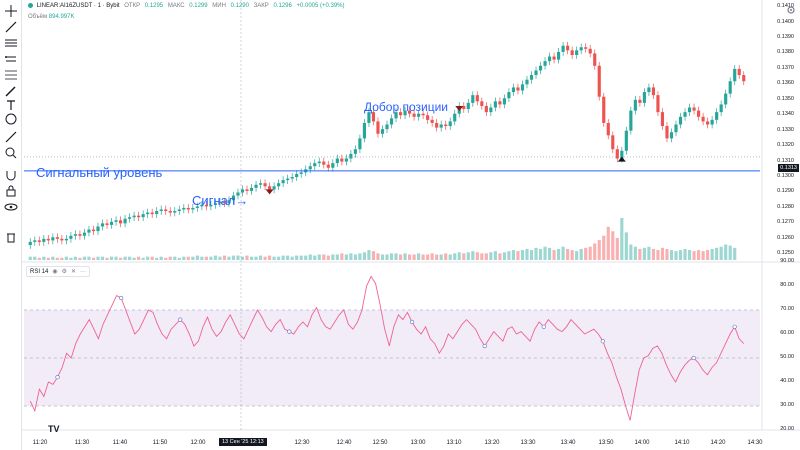 The image size is (800, 450). Describe the element at coordinates (11, 27) in the screenshot. I see `trend-line-icon` at that location.